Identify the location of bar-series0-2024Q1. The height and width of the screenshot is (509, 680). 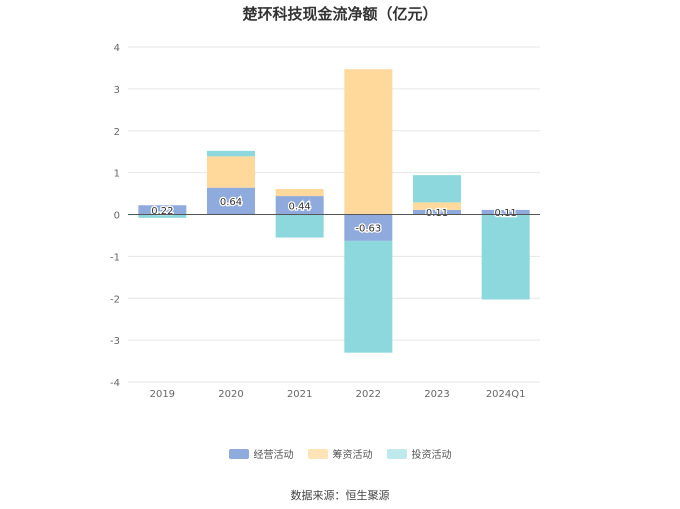
(505, 212).